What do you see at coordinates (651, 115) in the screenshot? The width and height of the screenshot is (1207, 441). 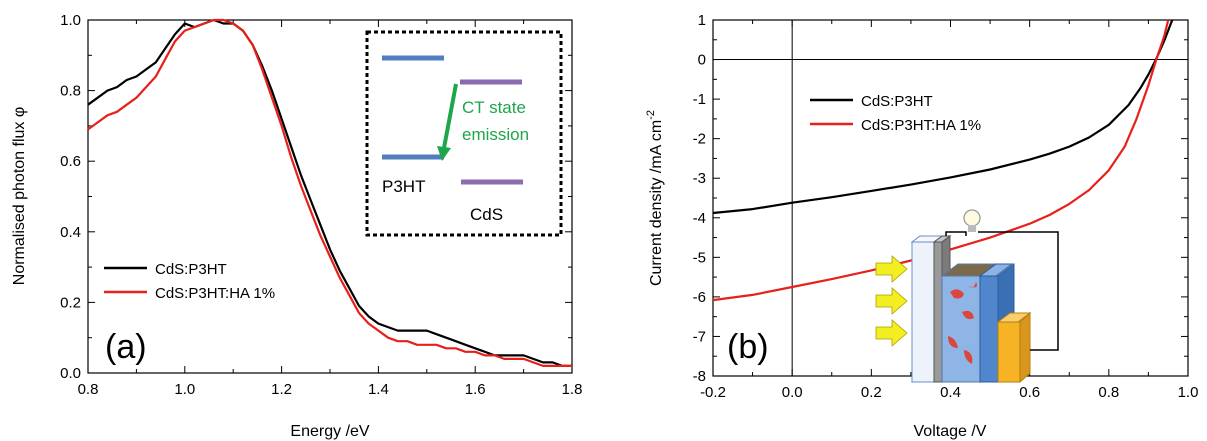 I see `y-axis-label-b-sup: -2` at bounding box center [651, 115].